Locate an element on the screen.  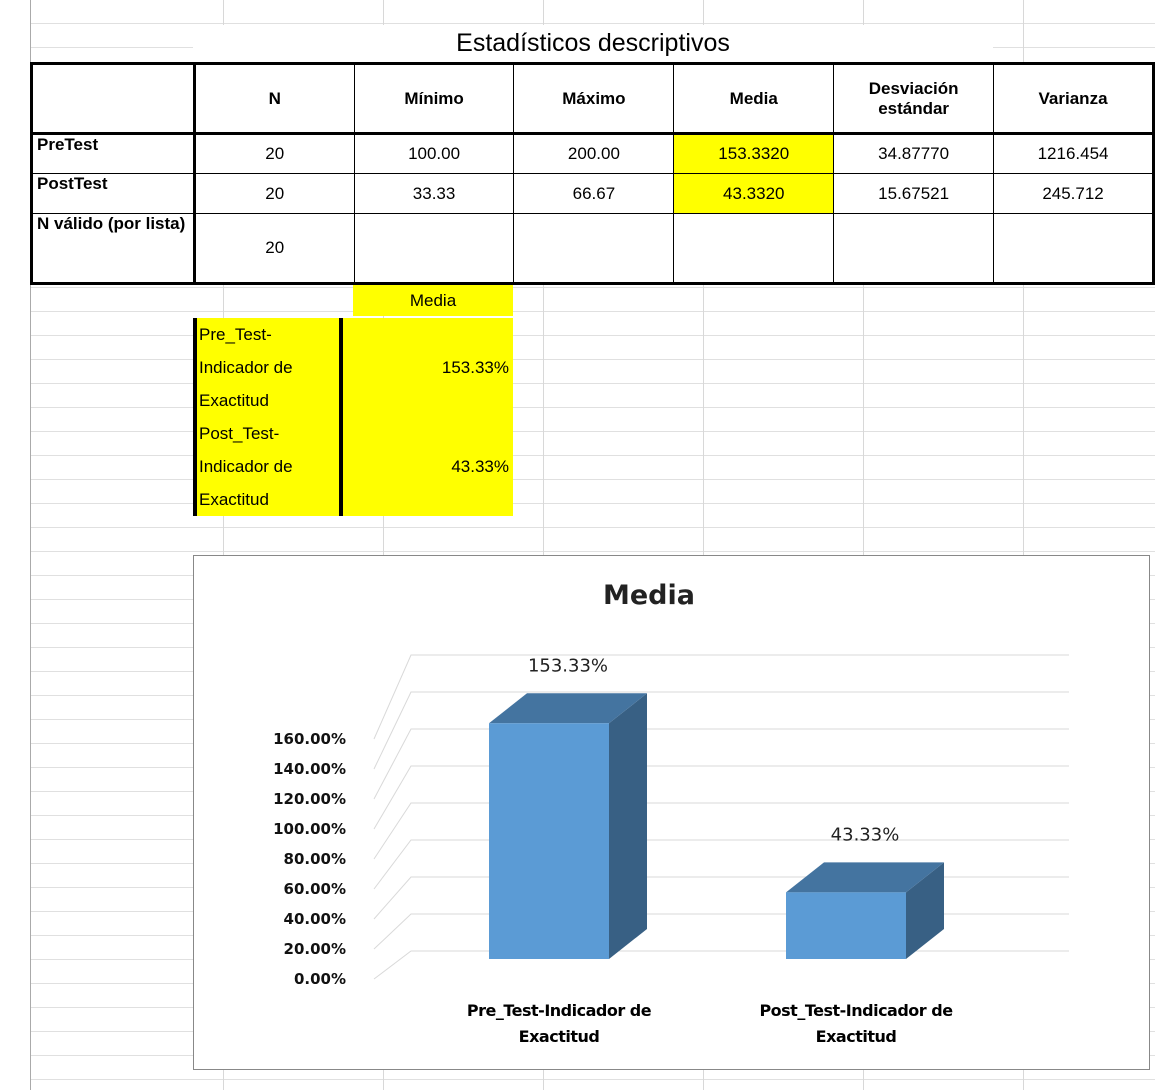
x-tick-label: Pre_Test-Indicador de Exactitud is located at coordinates (559, 1023).